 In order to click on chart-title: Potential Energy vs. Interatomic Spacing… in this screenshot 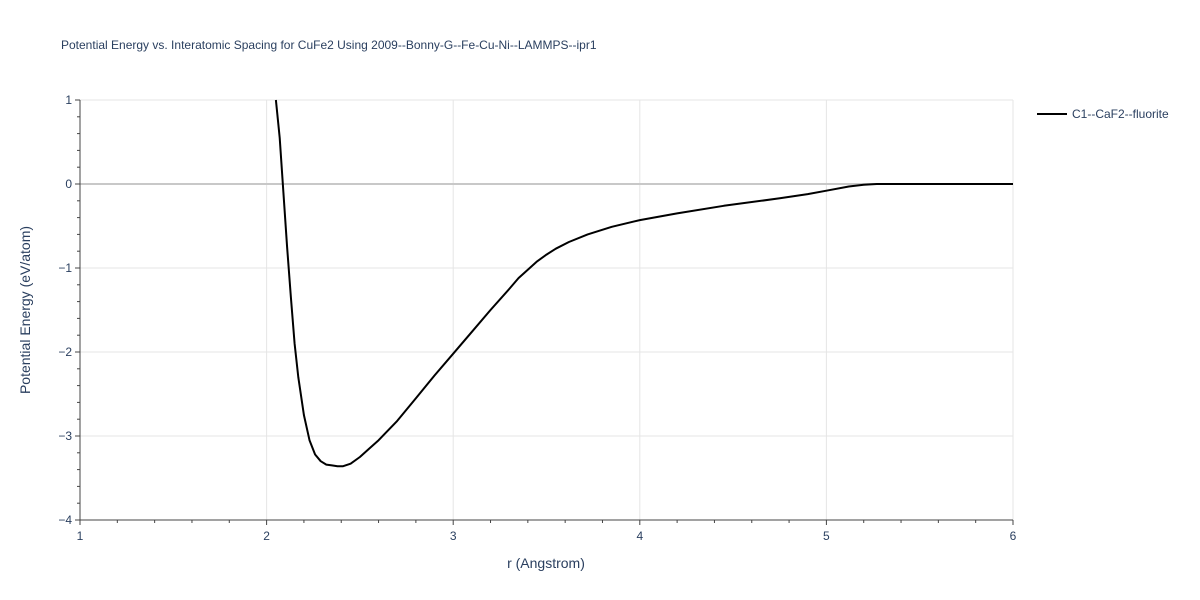, I will do `click(329, 45)`.